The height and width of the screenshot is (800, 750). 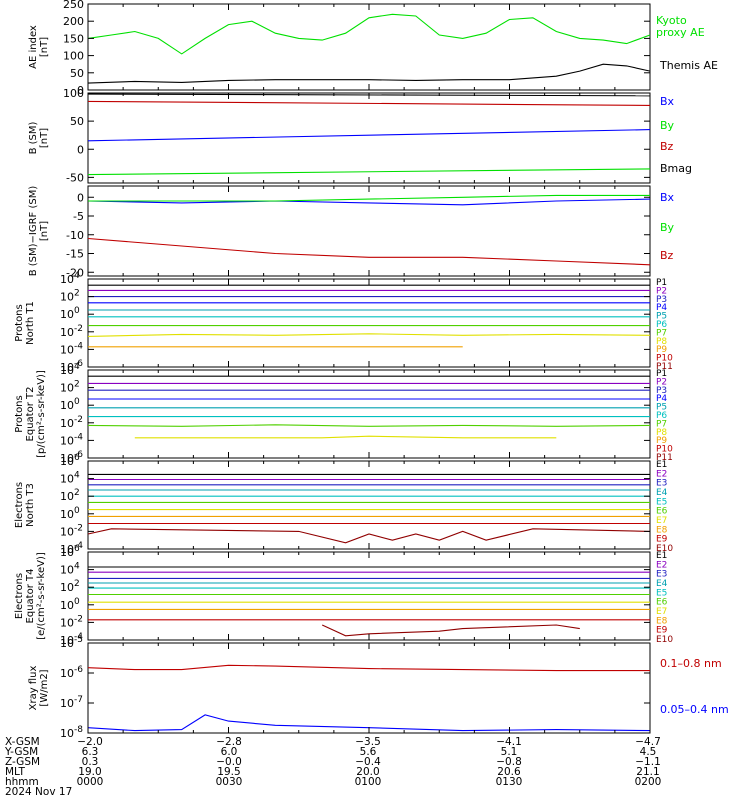 What do you see at coordinates (509, 752) in the screenshot?
I see `footer-cell: 5.1` at bounding box center [509, 752].